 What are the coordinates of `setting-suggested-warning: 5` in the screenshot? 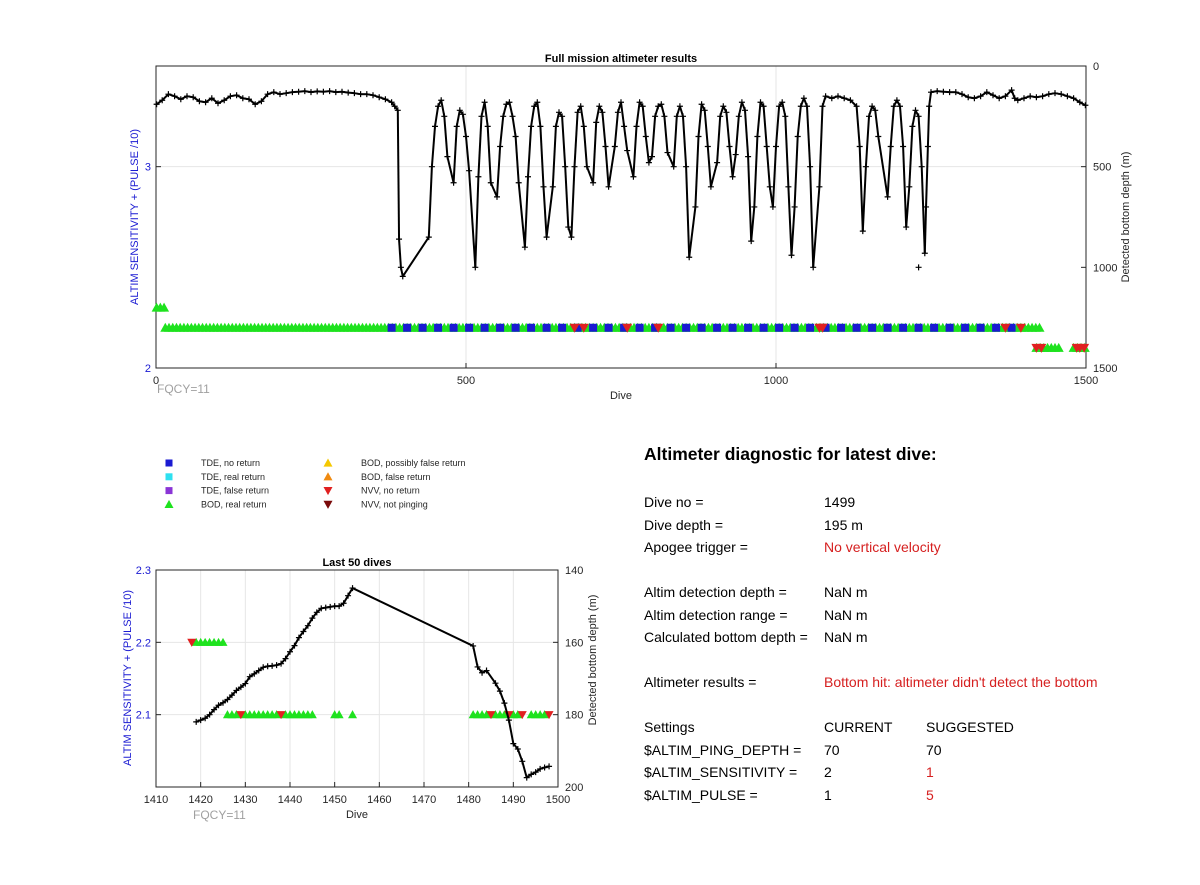 It's located at (930, 794).